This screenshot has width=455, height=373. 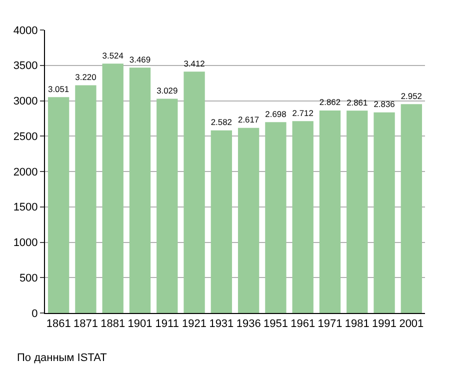 What do you see at coordinates (140, 59) in the screenshot?
I see `data-label: 3.469` at bounding box center [140, 59].